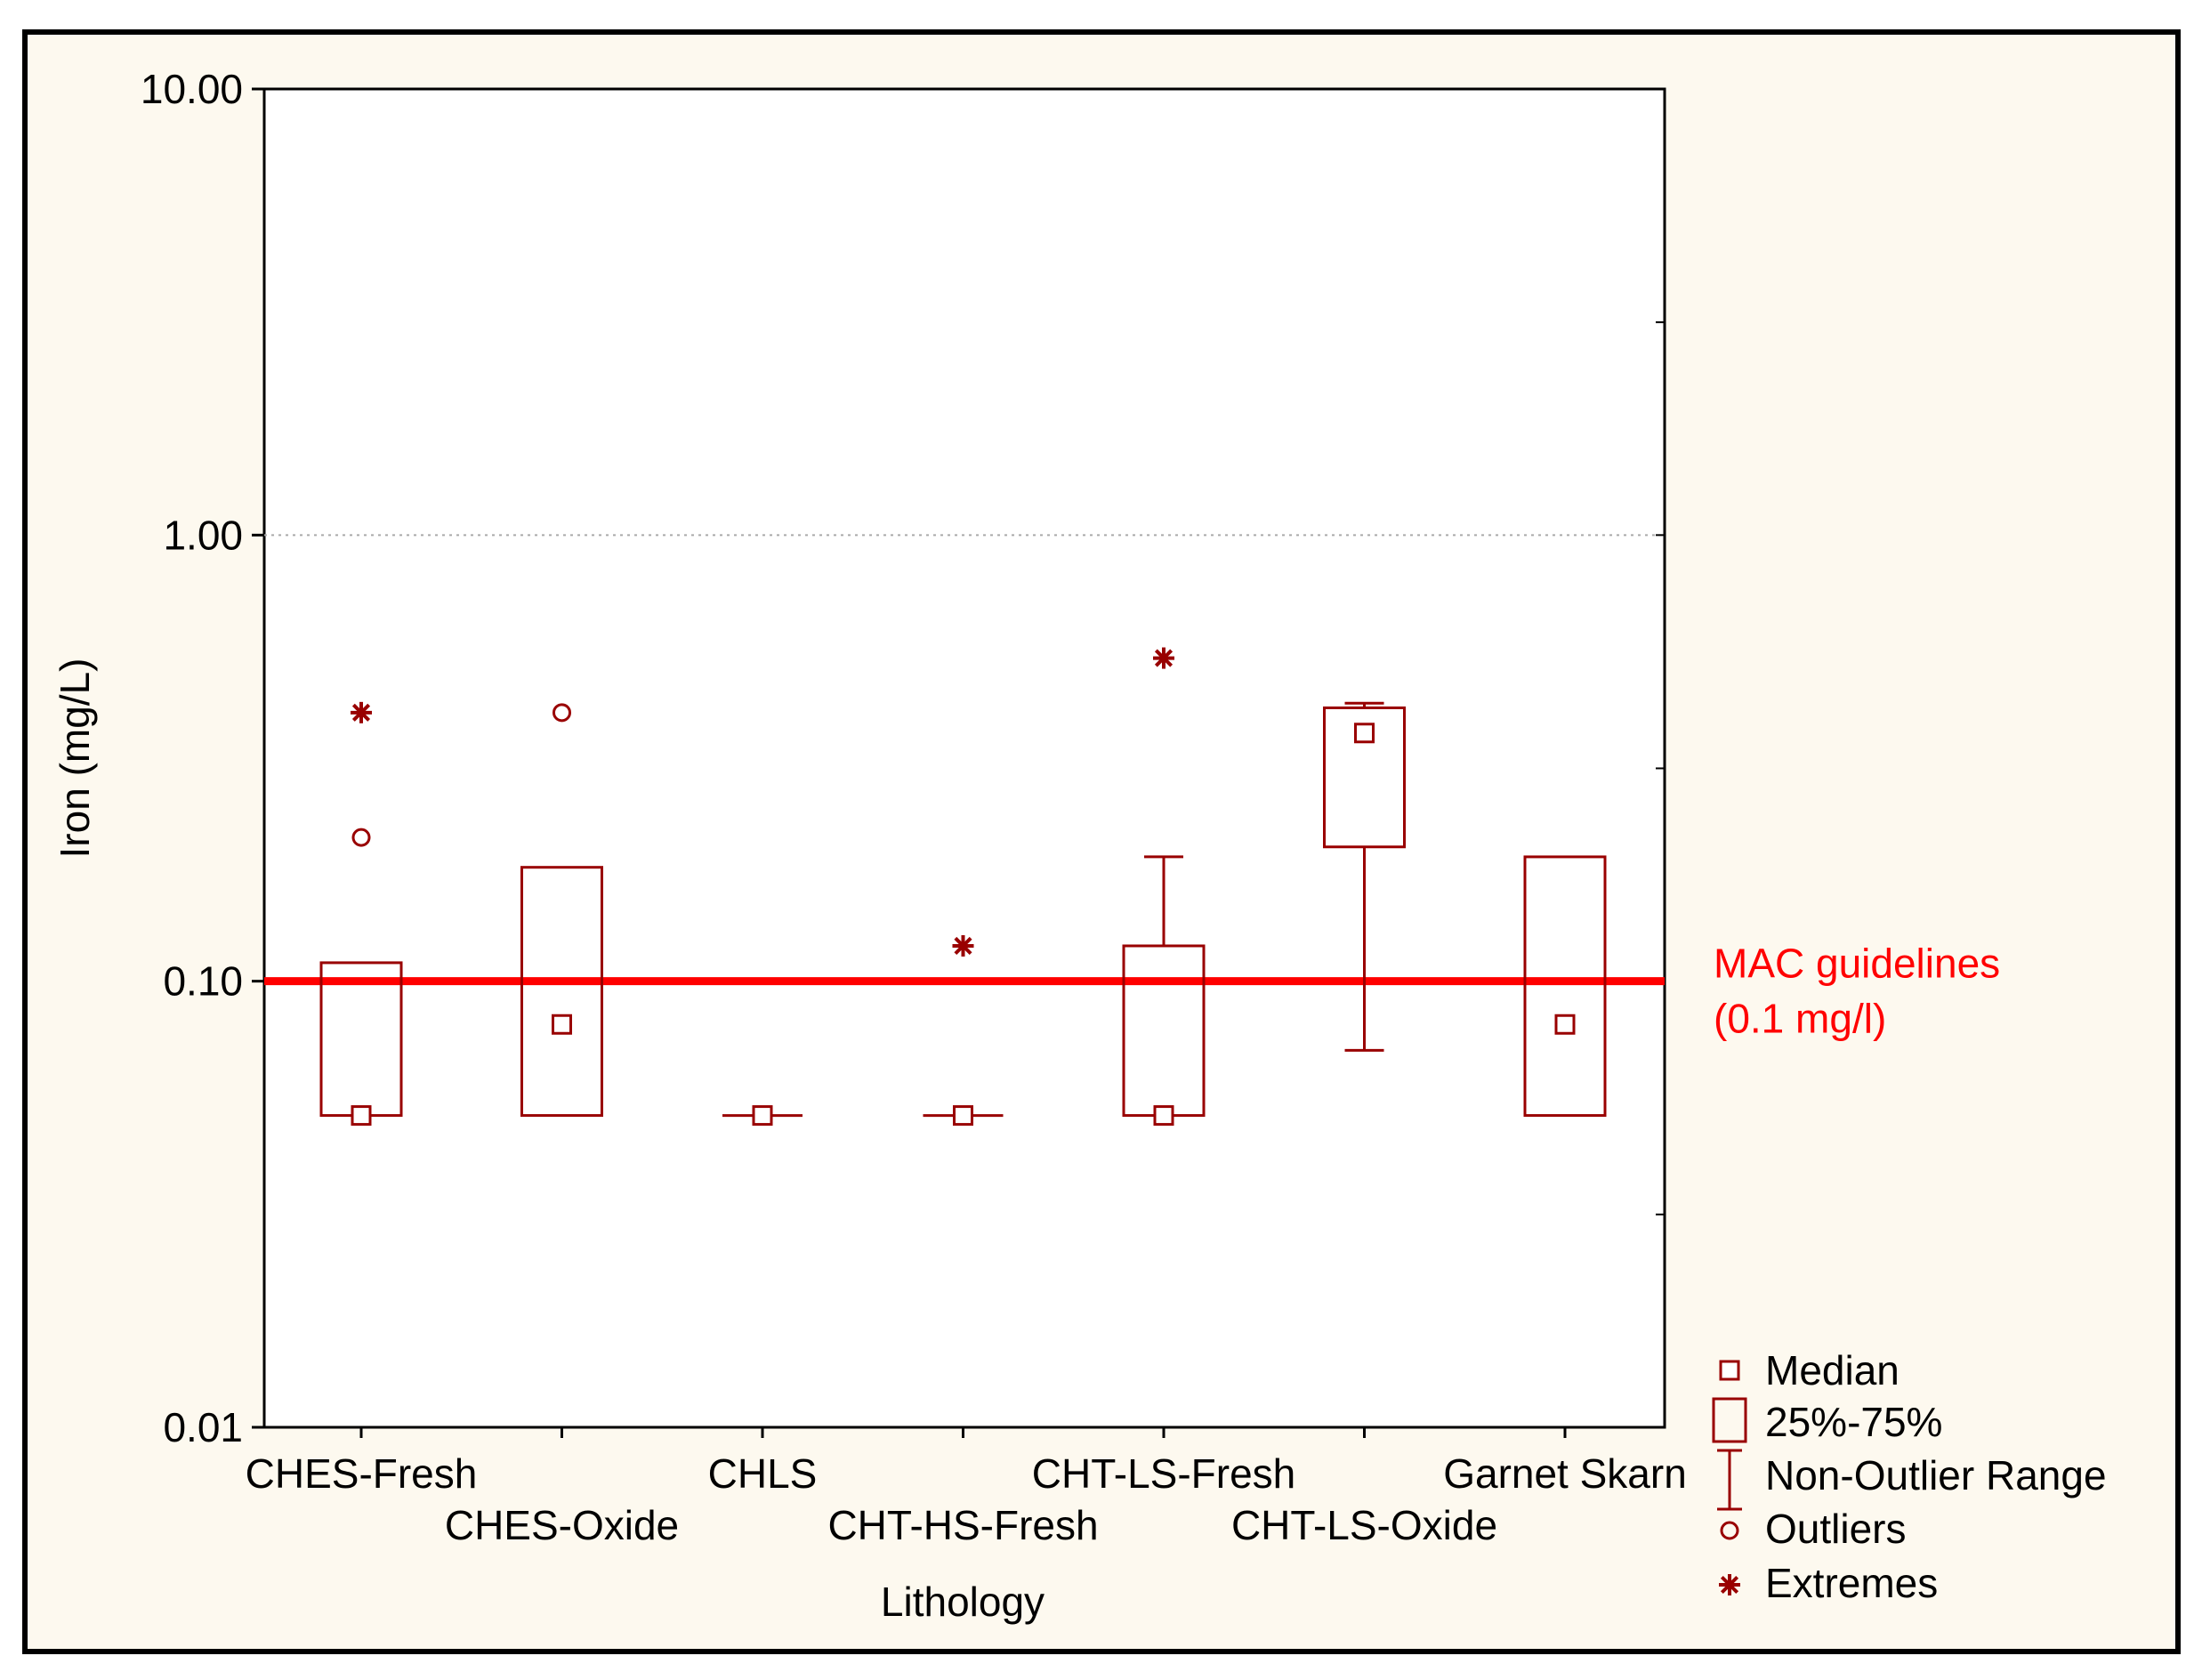 This screenshot has width=2202, height=1680. Describe the element at coordinates (1832, 1370) in the screenshot. I see `legend-entry-label: Median` at that location.